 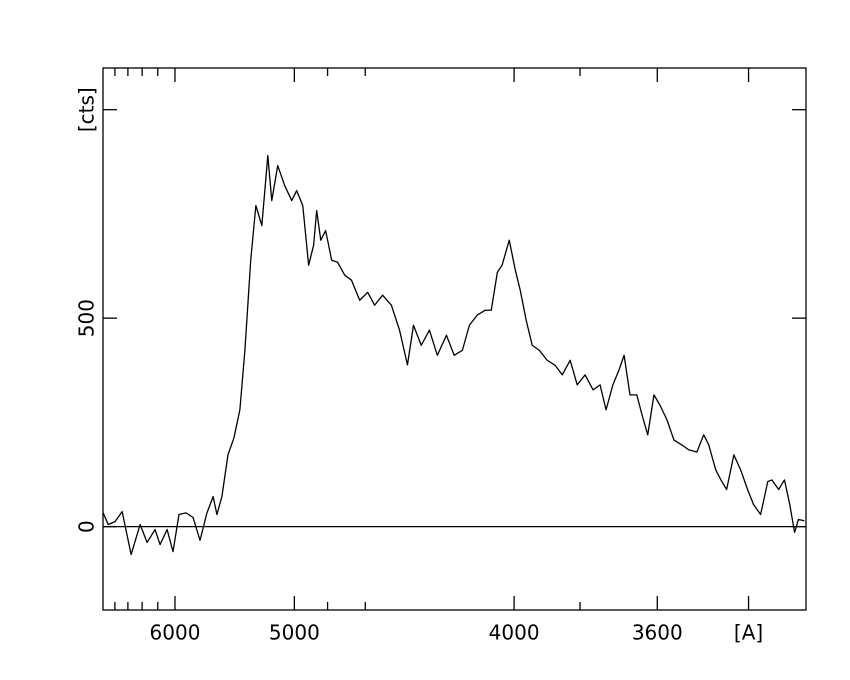 What do you see at coordinates (514, 633) in the screenshot?
I see `x-tick-label: 4000` at bounding box center [514, 633].